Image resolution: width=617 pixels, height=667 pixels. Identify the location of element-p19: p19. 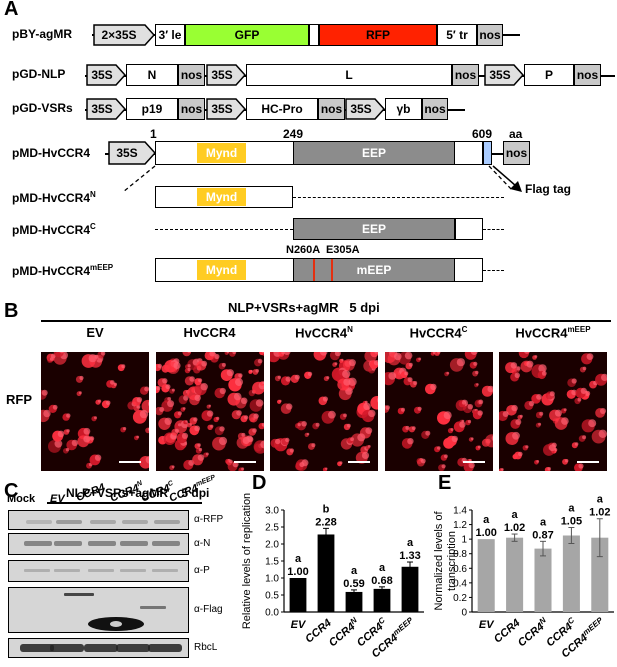
(152, 109).